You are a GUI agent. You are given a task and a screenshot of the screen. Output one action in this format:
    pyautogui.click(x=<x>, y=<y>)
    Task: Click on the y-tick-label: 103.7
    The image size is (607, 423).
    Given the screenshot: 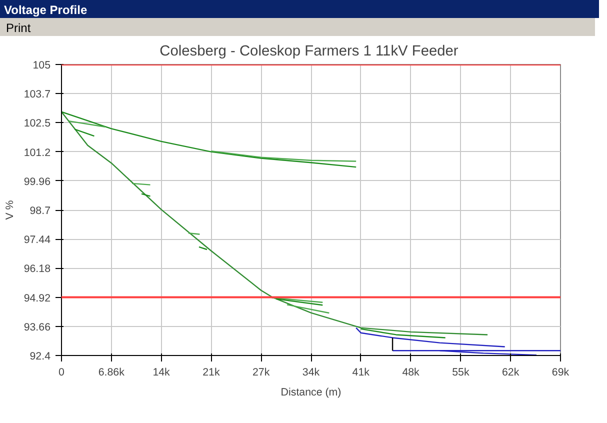 What is the action you would take?
    pyautogui.click(x=37, y=94)
    